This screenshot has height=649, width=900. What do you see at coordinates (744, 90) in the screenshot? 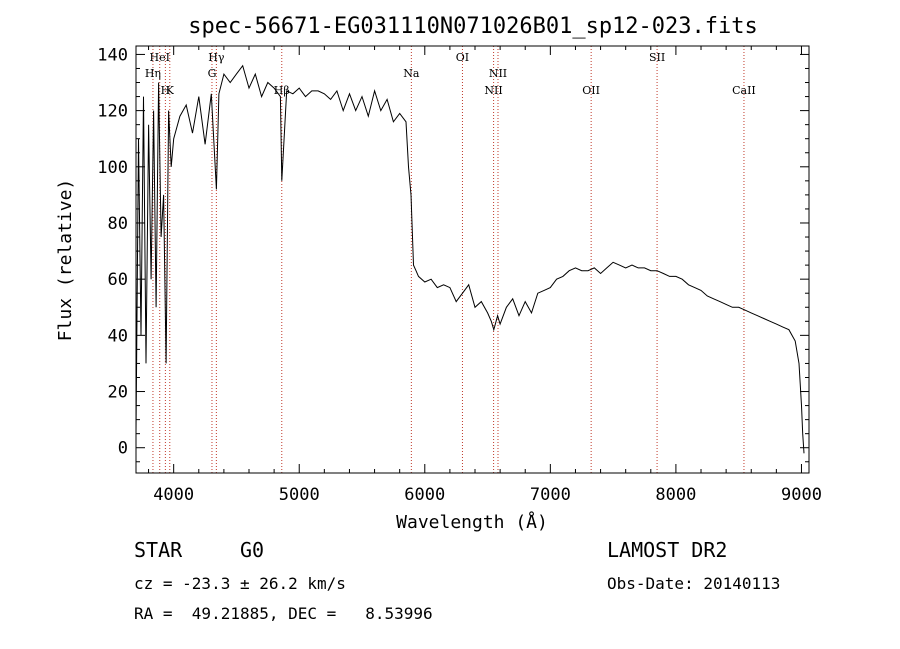
I see `spectral-line-label: CaII` at bounding box center [744, 90].